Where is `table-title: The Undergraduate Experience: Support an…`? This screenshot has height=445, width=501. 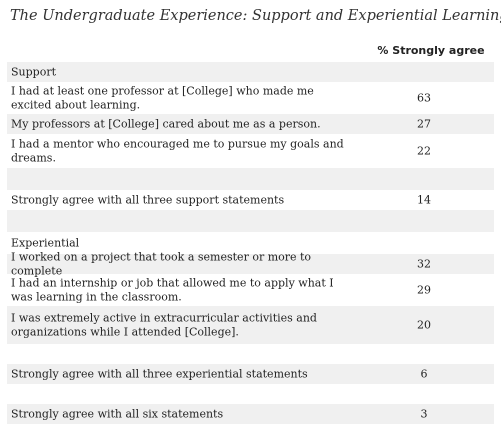
table-title: The Undergraduate Experience: Support an… is located at coordinates (255, 16).